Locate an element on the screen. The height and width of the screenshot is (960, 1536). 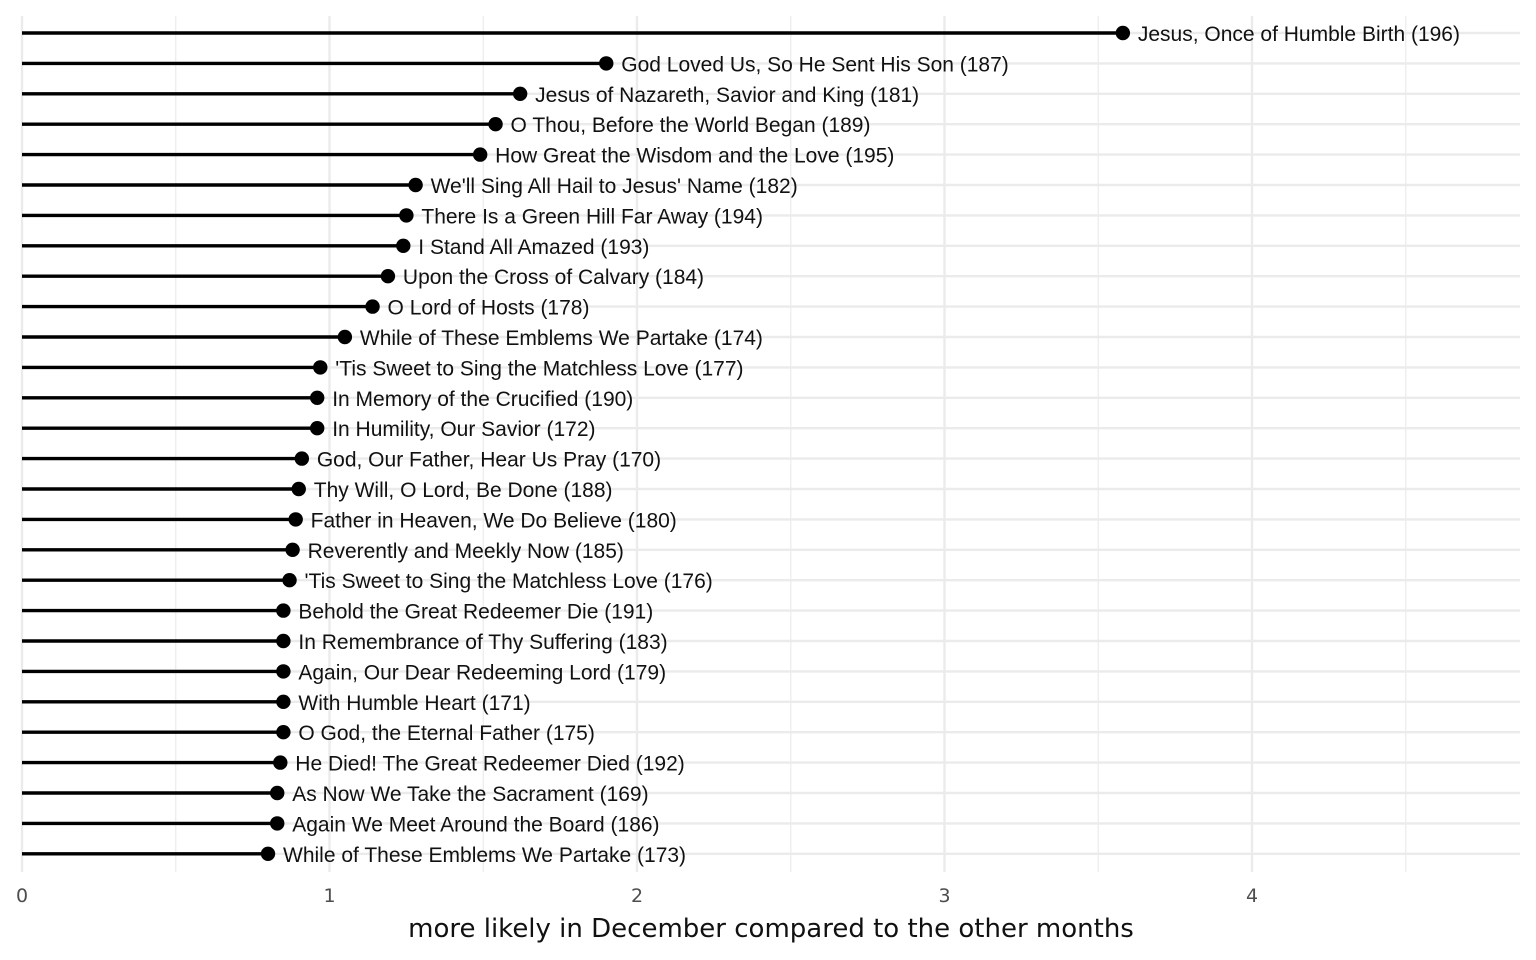
point-label: O Thou, Before the World Began (189) is located at coordinates (691, 125).